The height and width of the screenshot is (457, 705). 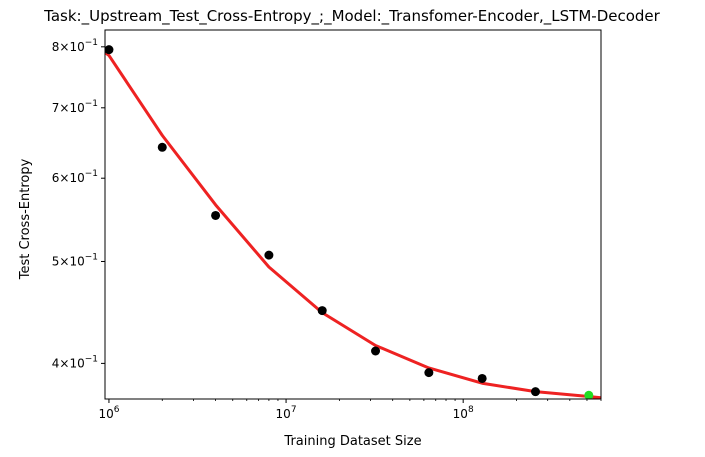 I want to click on y-tick-label: 5×10⁻¹, so click(x=75, y=260).